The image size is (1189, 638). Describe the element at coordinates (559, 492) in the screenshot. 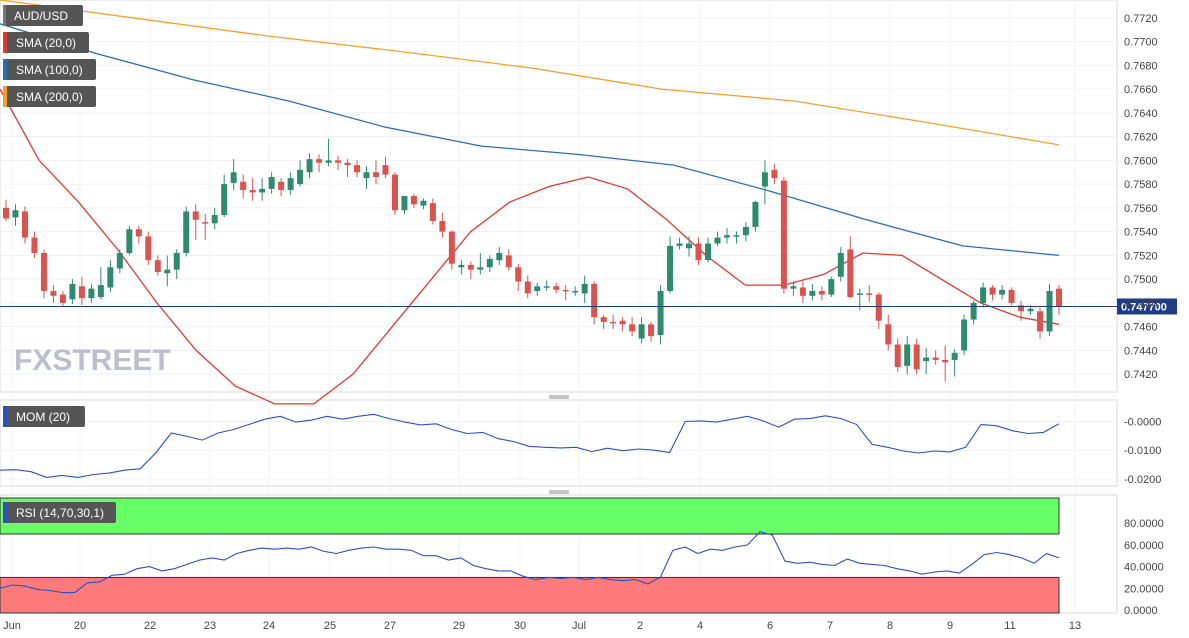

I see `panel-splitter-bottom` at that location.